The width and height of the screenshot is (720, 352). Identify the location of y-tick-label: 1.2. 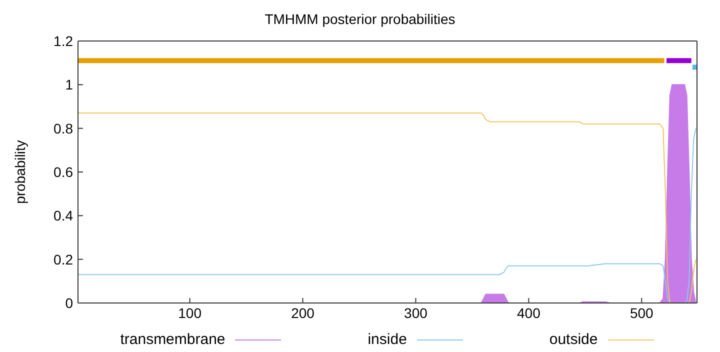
(64, 40).